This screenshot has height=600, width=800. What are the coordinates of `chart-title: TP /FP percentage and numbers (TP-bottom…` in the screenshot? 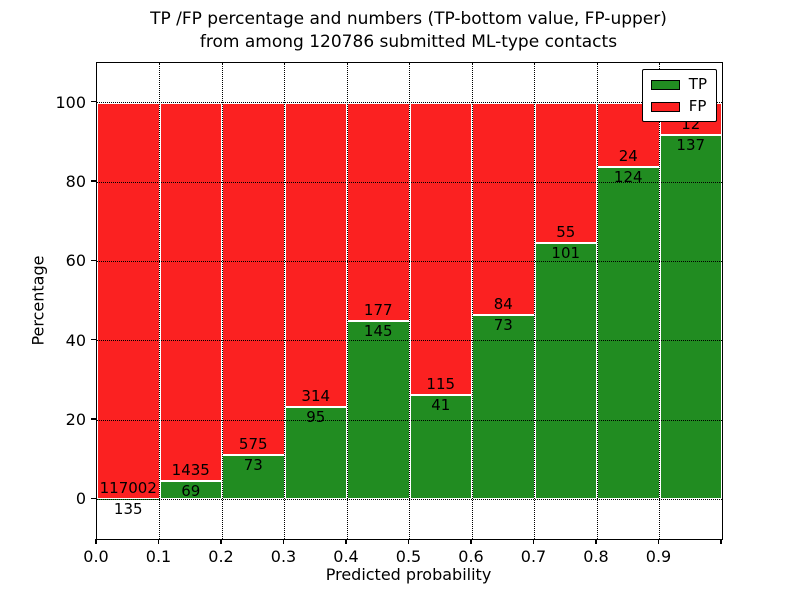 It's located at (408, 31).